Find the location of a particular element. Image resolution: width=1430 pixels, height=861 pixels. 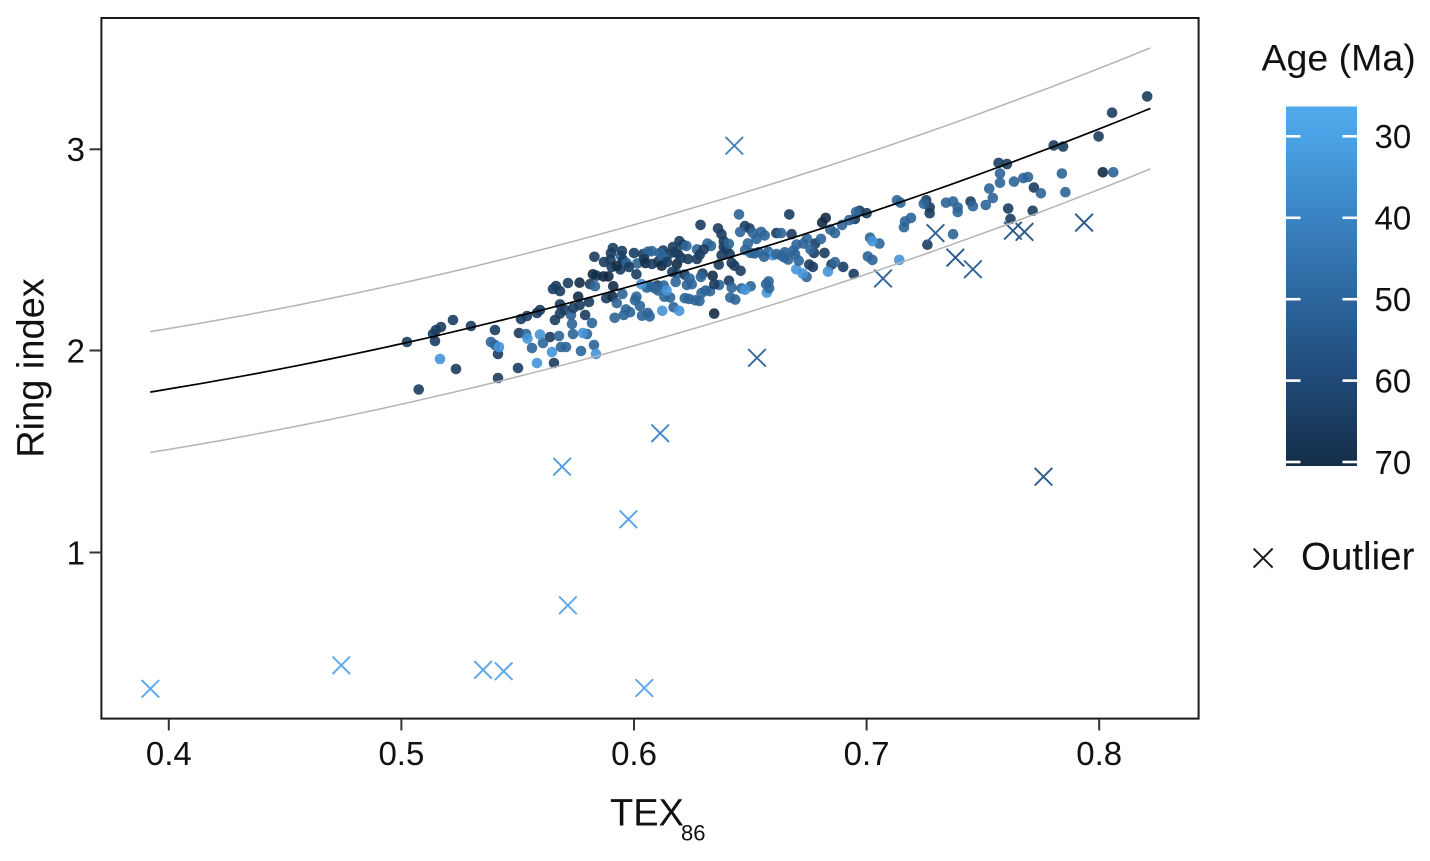

svg-text: 0.8 is located at coordinates (1099, 753).